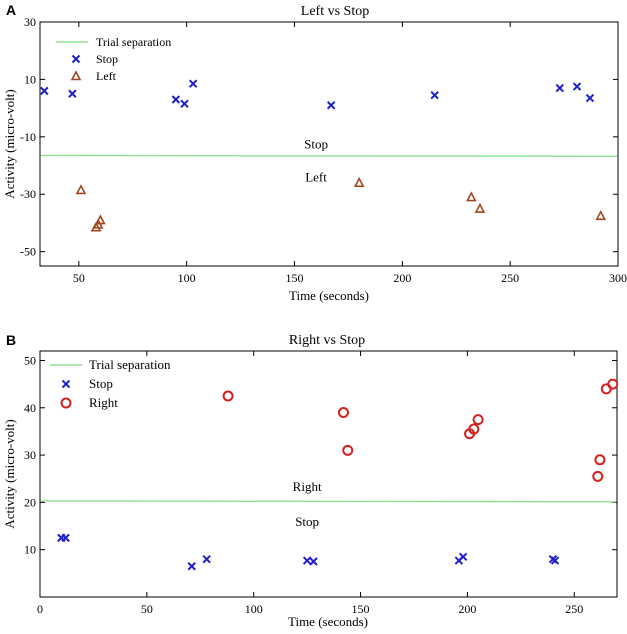 This screenshot has width=627, height=634. Describe the element at coordinates (76, 75) in the screenshot. I see `legend-sample-left` at that location.